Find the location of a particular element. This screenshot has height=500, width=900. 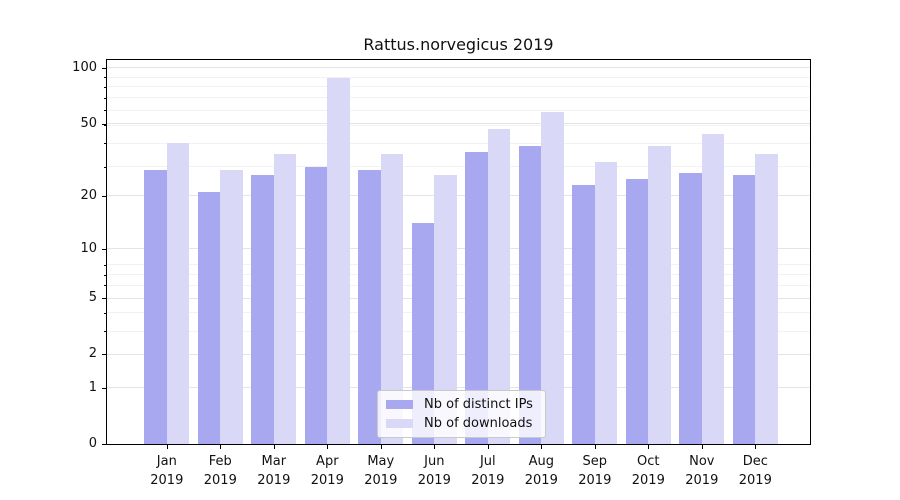

legend: Nb of distinct IPs Nb of downloads is located at coordinates (461, 414).